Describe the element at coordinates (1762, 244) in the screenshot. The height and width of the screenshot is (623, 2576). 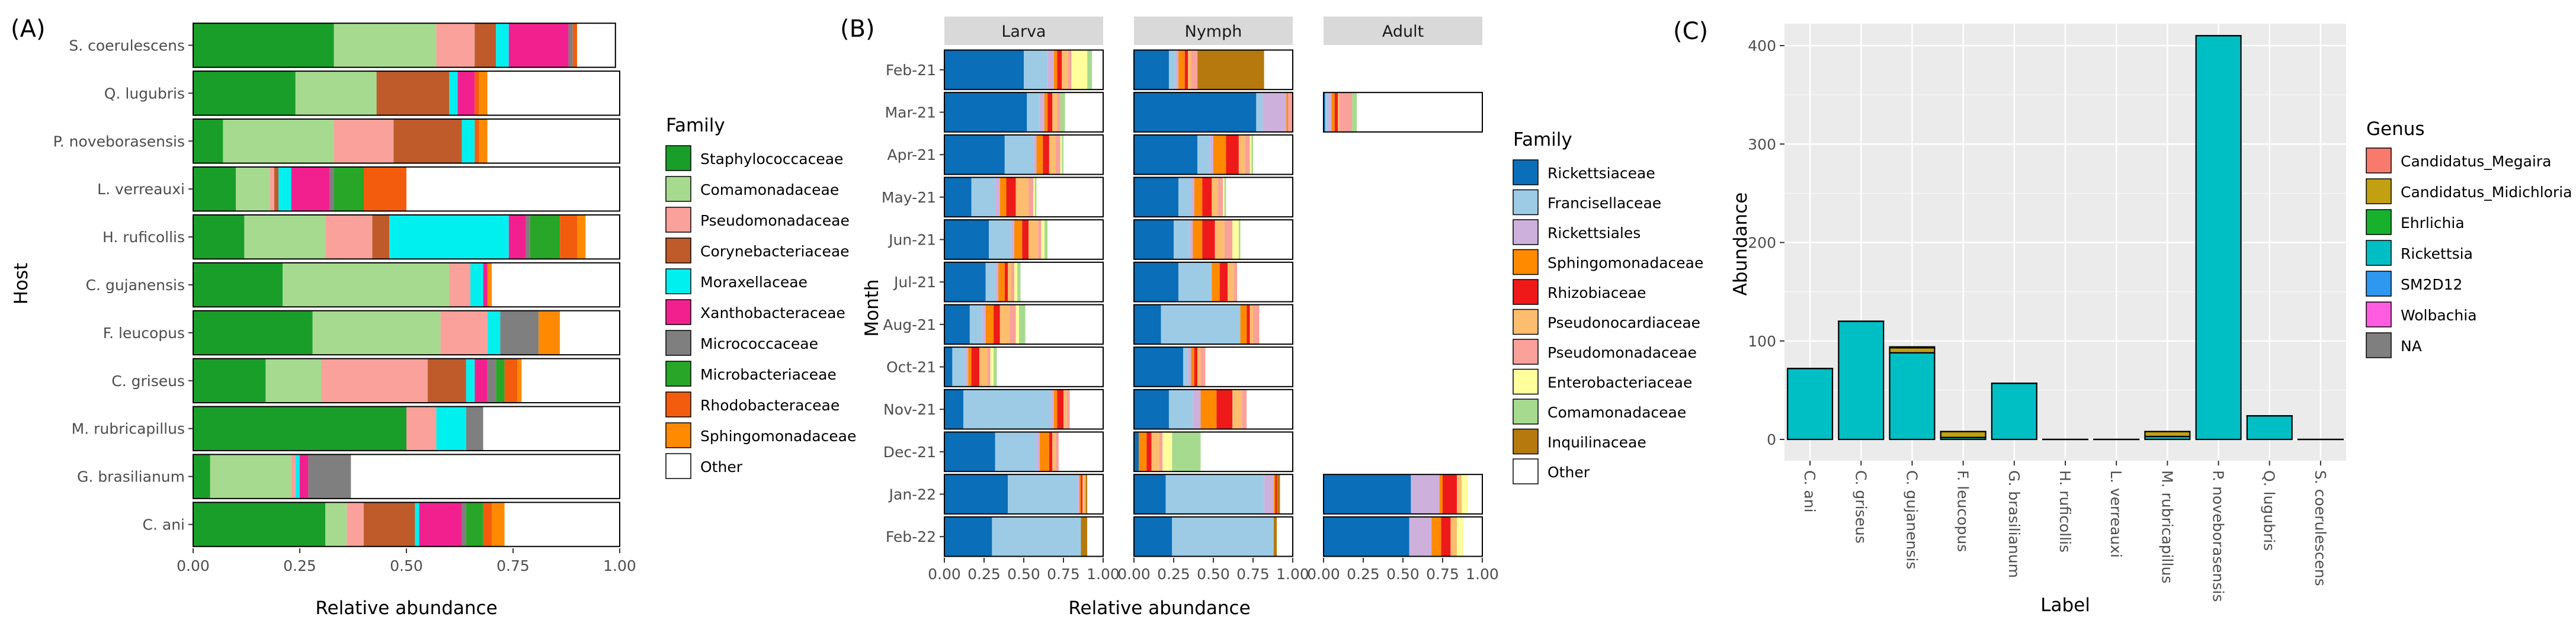
I see `panel-c-y-tick-label: 200` at that location.